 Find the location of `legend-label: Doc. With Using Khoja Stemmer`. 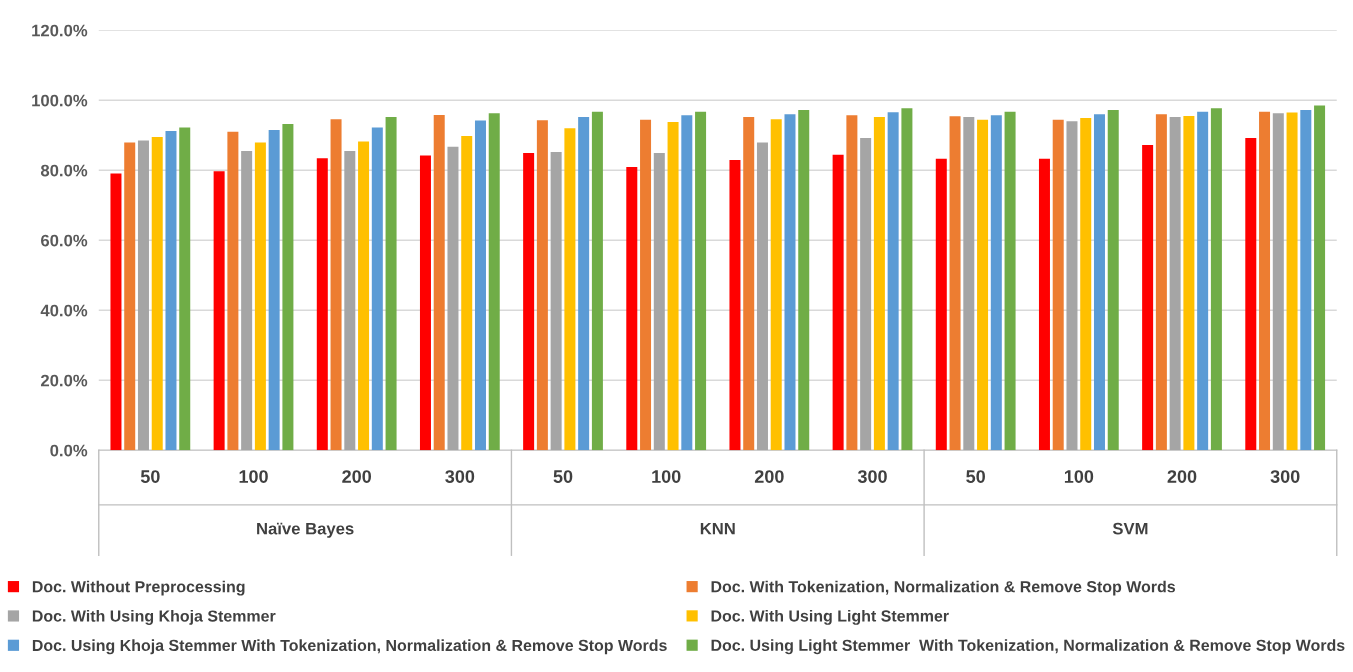

legend-label: Doc. With Using Khoja Stemmer is located at coordinates (154, 617).